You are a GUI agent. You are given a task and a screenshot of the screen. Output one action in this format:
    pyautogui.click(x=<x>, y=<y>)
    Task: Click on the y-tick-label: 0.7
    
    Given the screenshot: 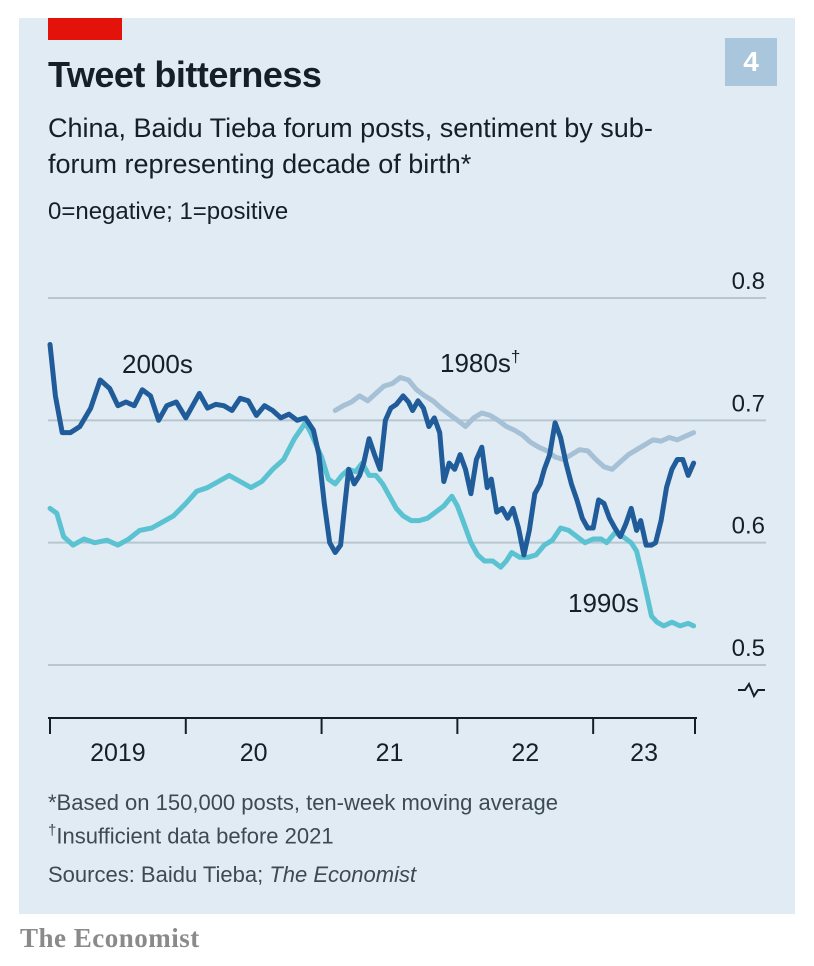 What is the action you would take?
    pyautogui.click(x=748, y=403)
    